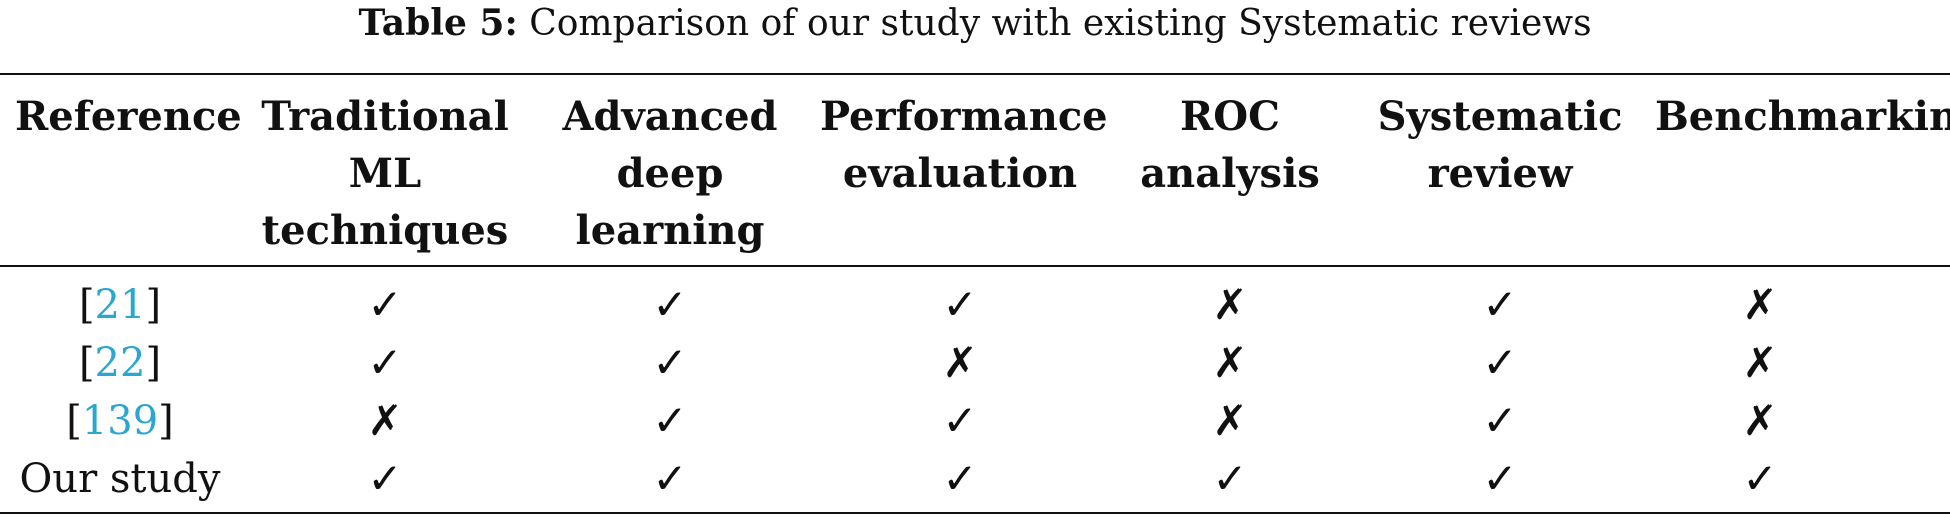 This screenshot has width=1950, height=517. I want to click on header-line: Reference, so click(128, 116).